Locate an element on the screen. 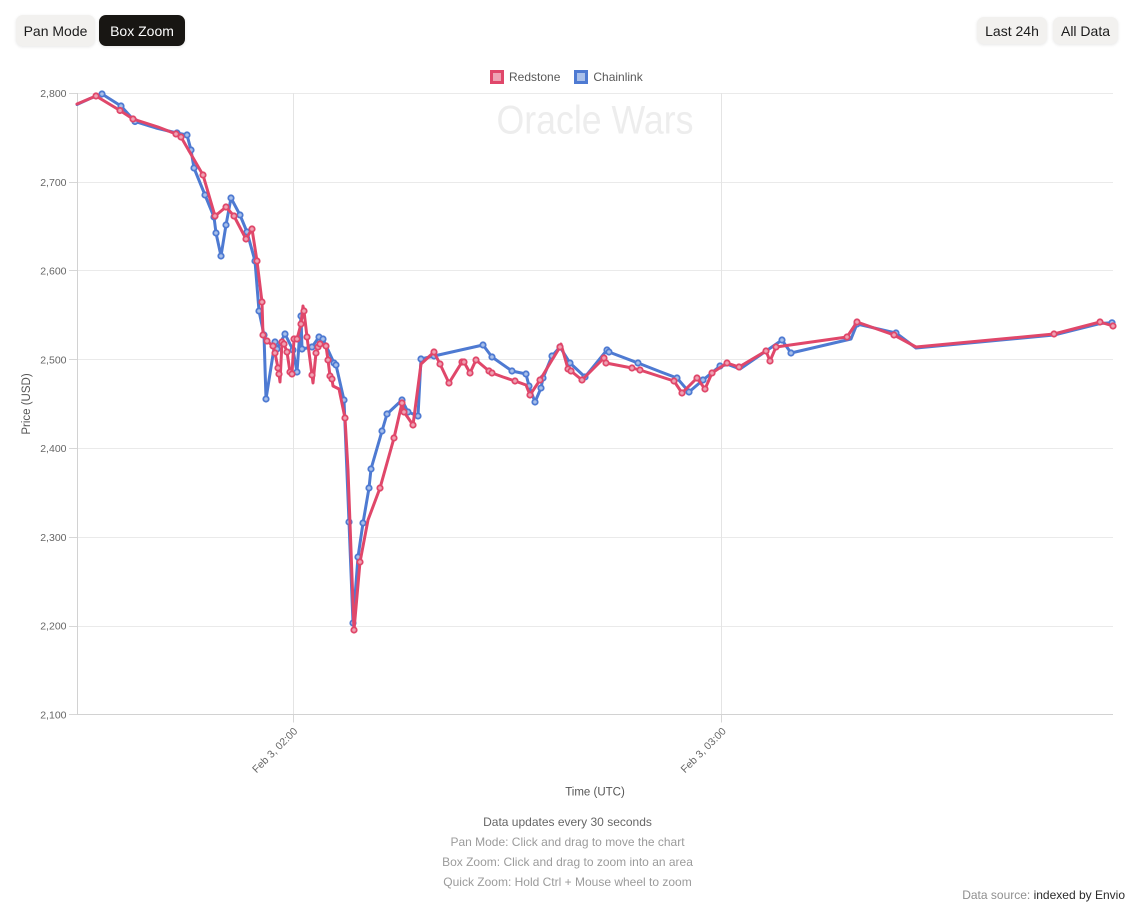 This screenshot has width=1139, height=908. svg-text: 2,400 is located at coordinates (53, 449).